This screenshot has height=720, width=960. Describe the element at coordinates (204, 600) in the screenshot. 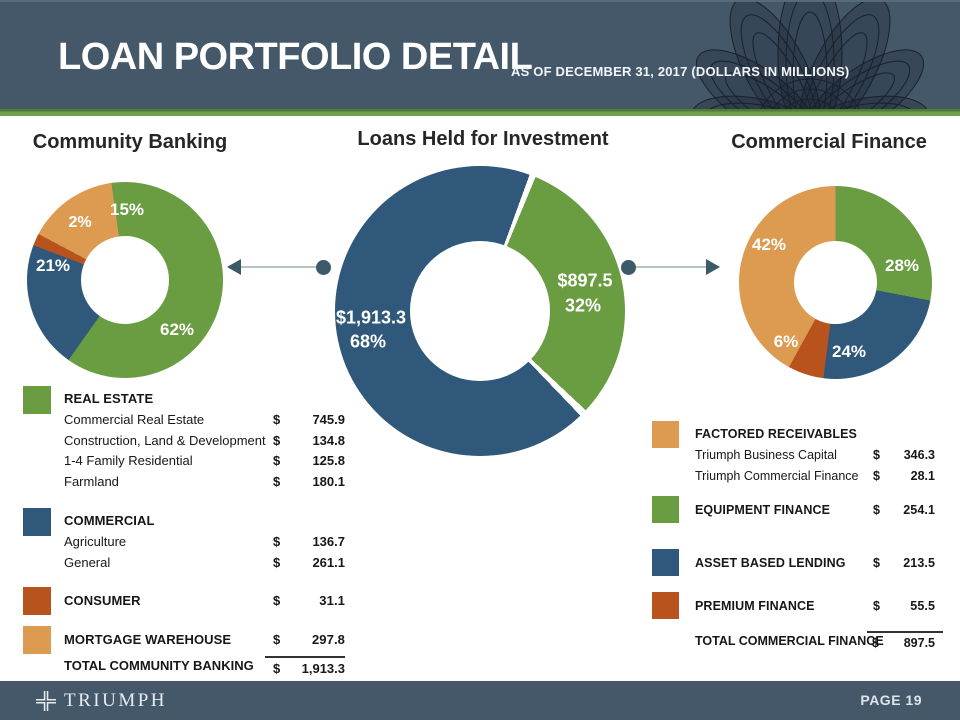

I see `table-row: CONSUMER $31.1` at that location.